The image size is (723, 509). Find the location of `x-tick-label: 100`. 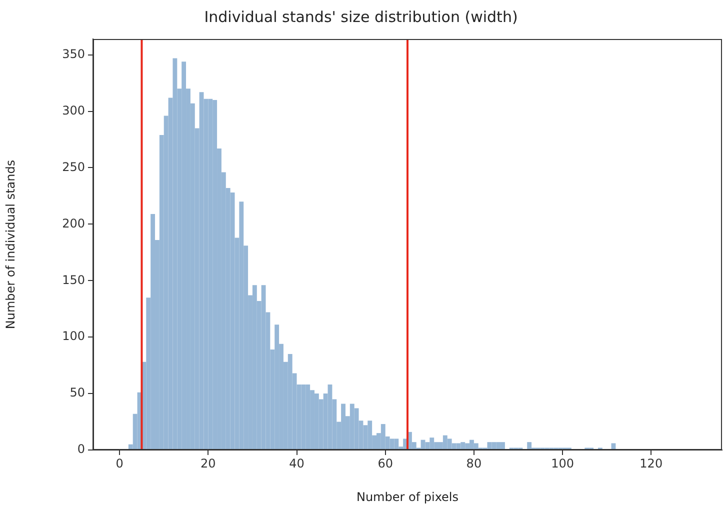

x-tick-label: 100 is located at coordinates (562, 463).